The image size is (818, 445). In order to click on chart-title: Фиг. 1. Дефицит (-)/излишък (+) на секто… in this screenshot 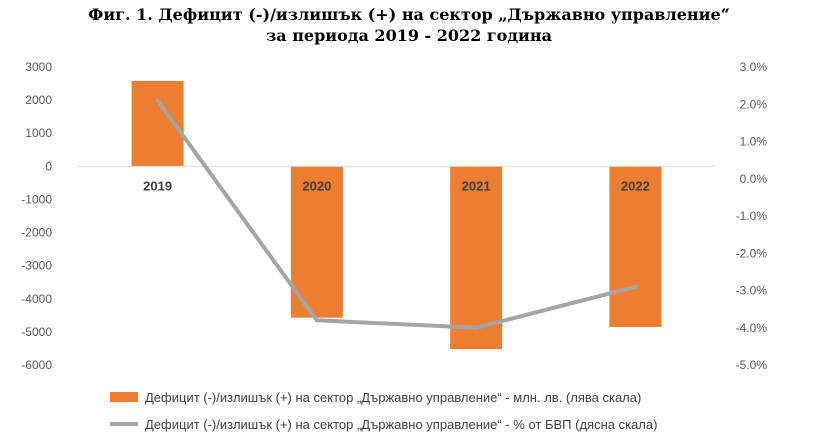, I will do `click(409, 25)`.